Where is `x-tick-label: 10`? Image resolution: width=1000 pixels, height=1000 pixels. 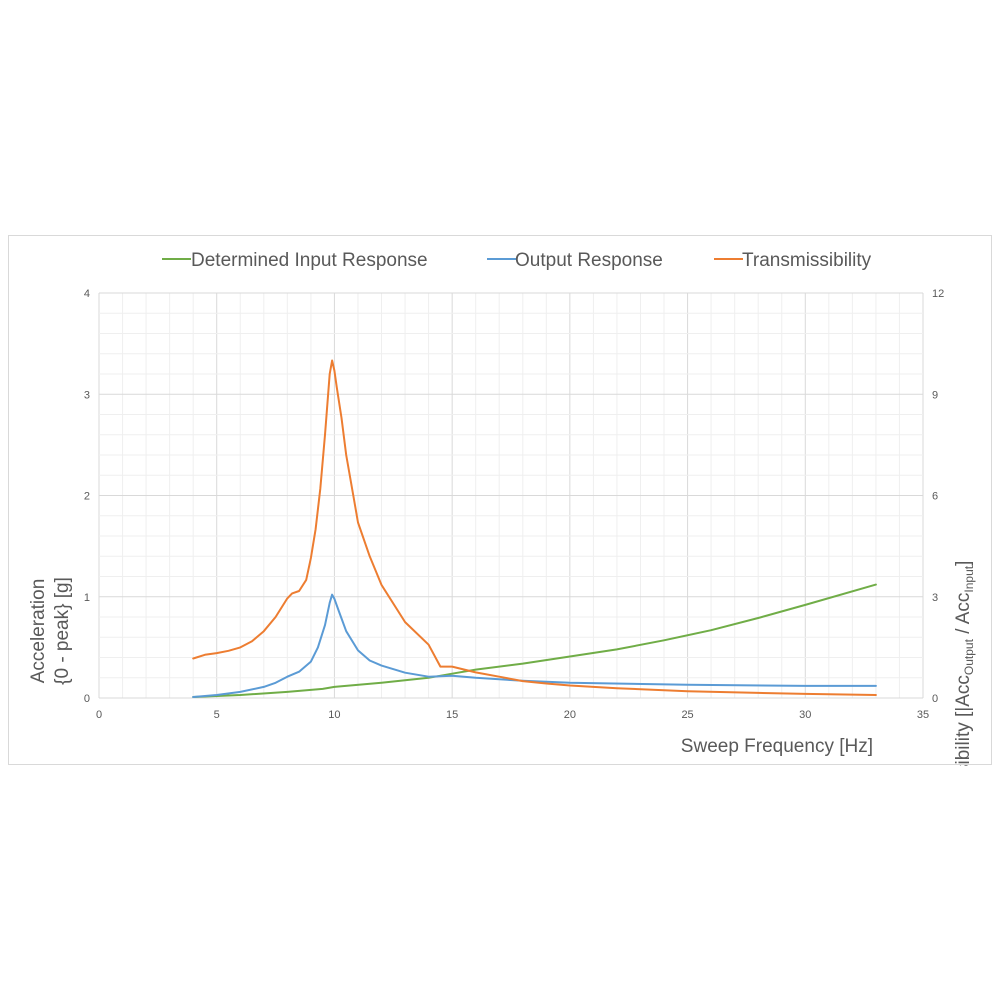 x-tick-label: 10 is located at coordinates (334, 715).